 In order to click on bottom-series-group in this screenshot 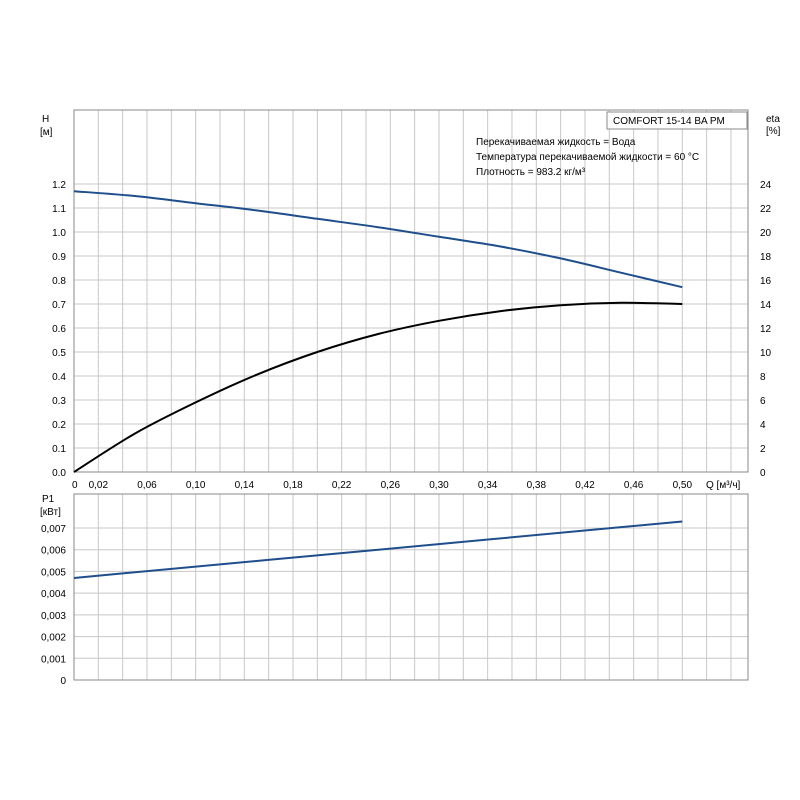, I will do `click(378, 549)`.